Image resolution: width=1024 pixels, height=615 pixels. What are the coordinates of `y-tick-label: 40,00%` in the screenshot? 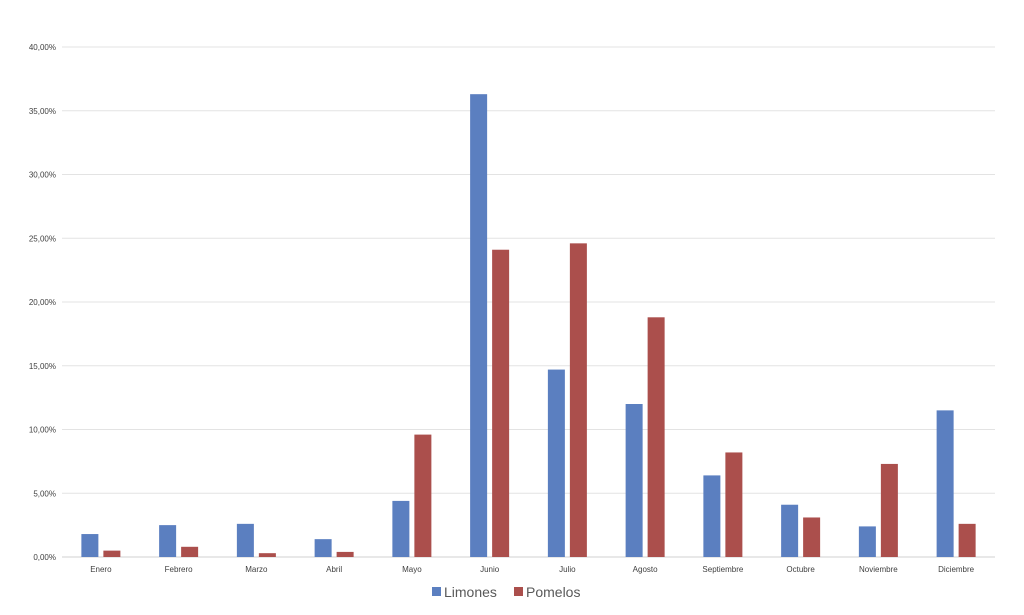 It's located at (42, 47).